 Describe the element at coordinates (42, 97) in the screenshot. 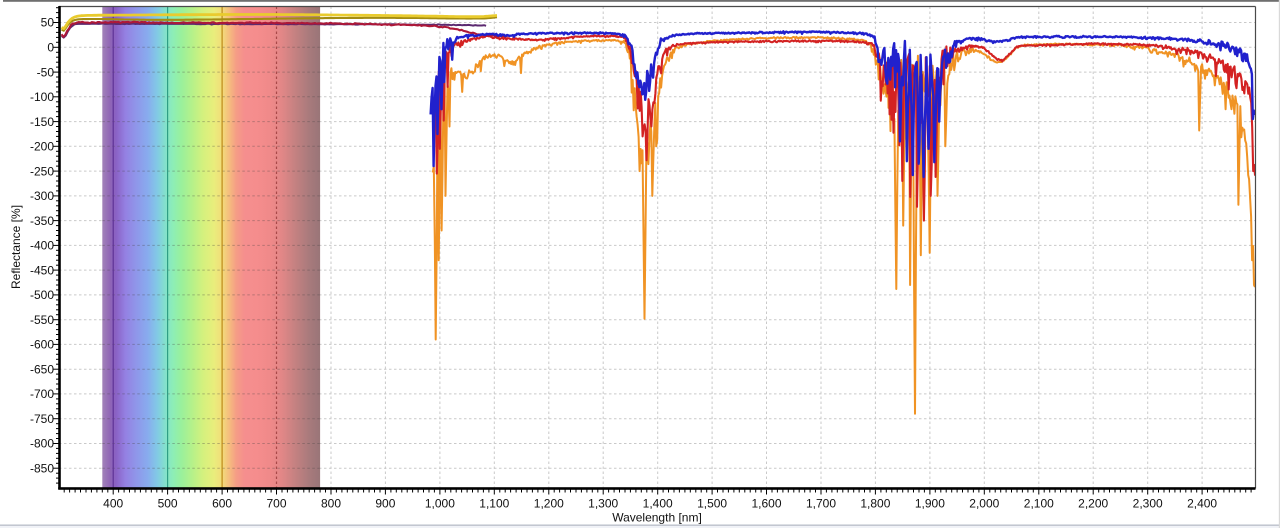

I see `svg-text: -100` at that location.